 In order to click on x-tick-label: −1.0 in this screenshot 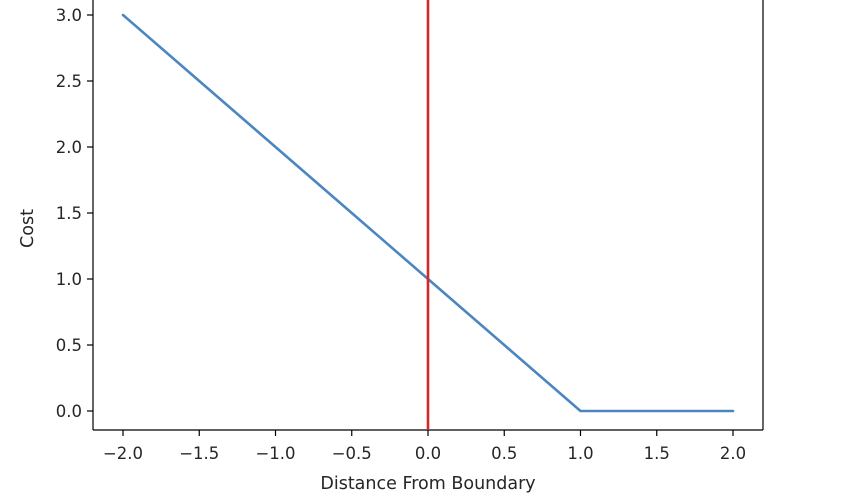, I will do `click(275, 453)`.